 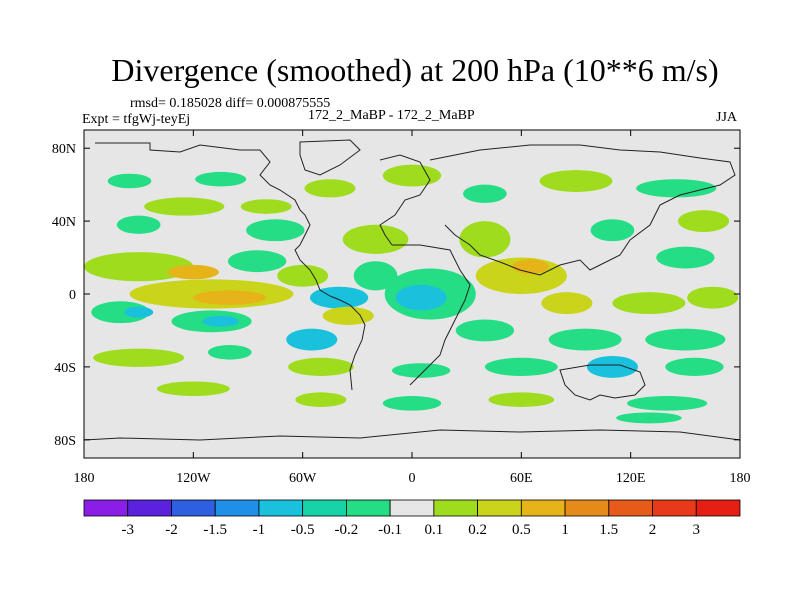 What do you see at coordinates (727, 117) in the screenshot?
I see `season-label: JJA` at bounding box center [727, 117].